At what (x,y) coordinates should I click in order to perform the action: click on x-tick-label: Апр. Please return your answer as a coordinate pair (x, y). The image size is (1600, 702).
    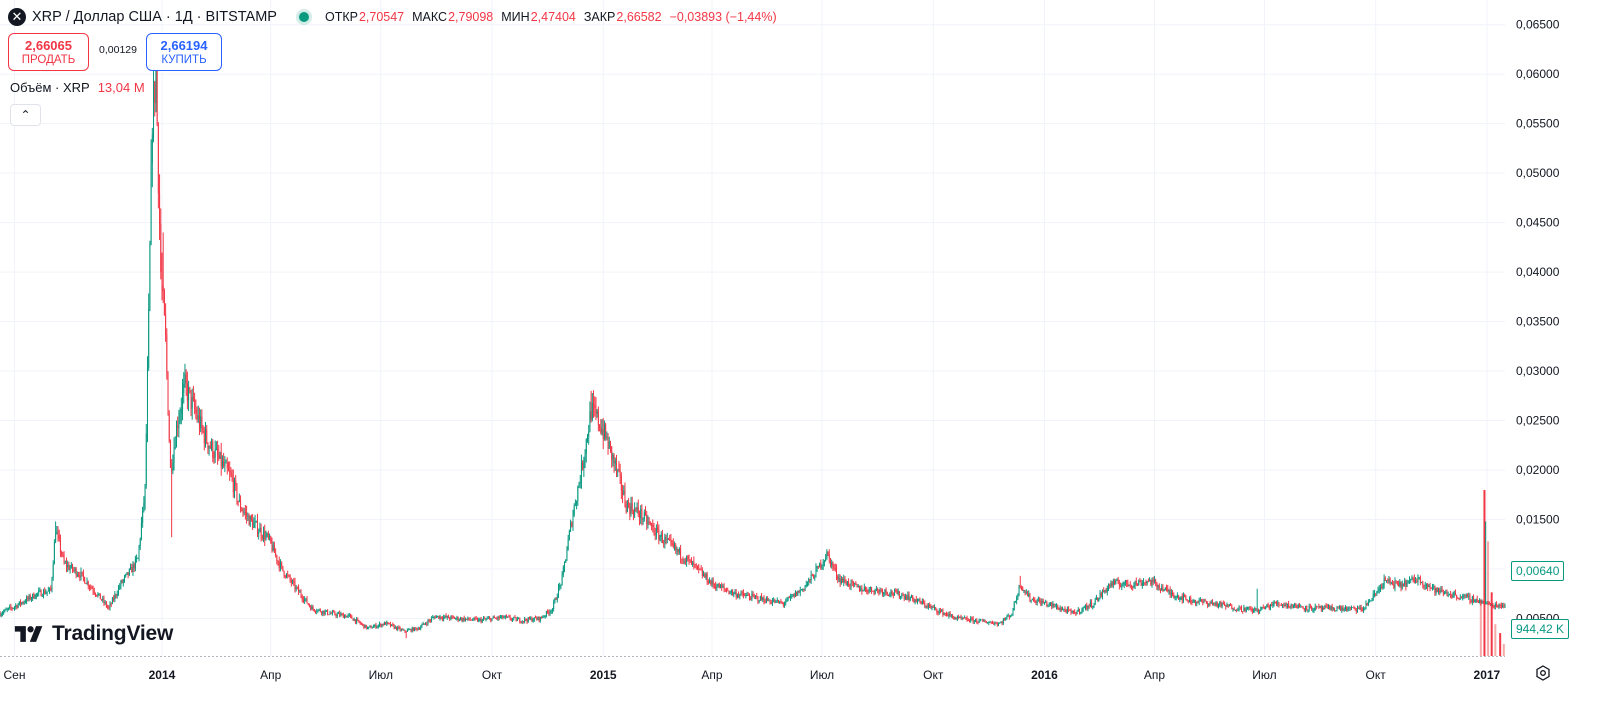
    Looking at the image, I should click on (712, 675).